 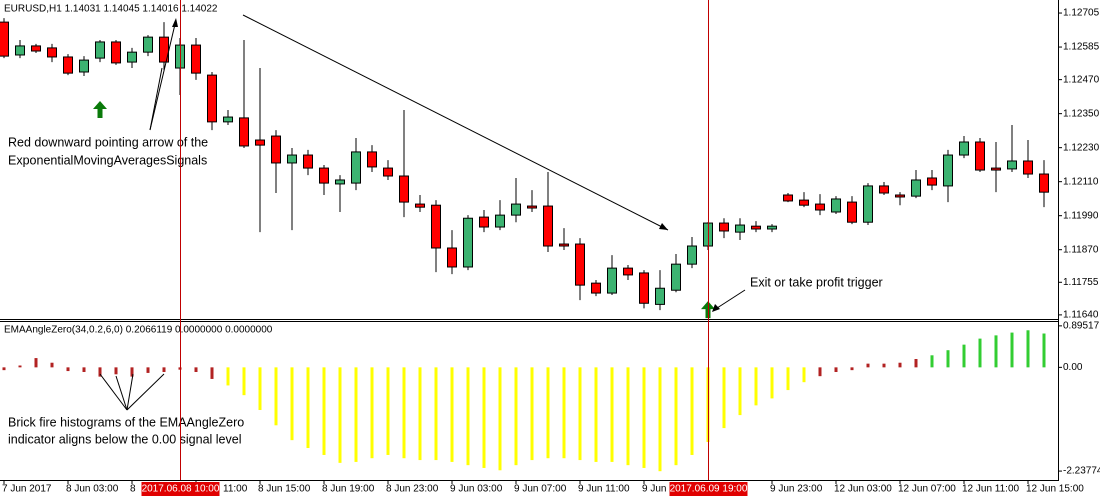 I want to click on x-tick-label: 8 Jun 15:00, so click(x=284, y=489).